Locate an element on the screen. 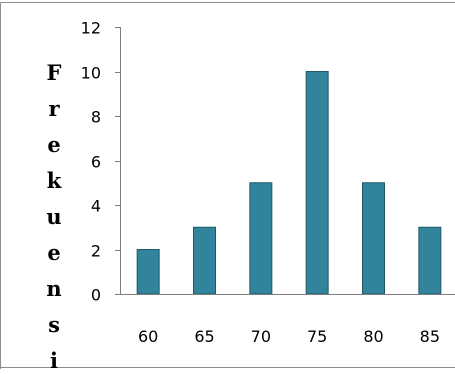  y-tick-label: 10 is located at coordinates (91, 73).